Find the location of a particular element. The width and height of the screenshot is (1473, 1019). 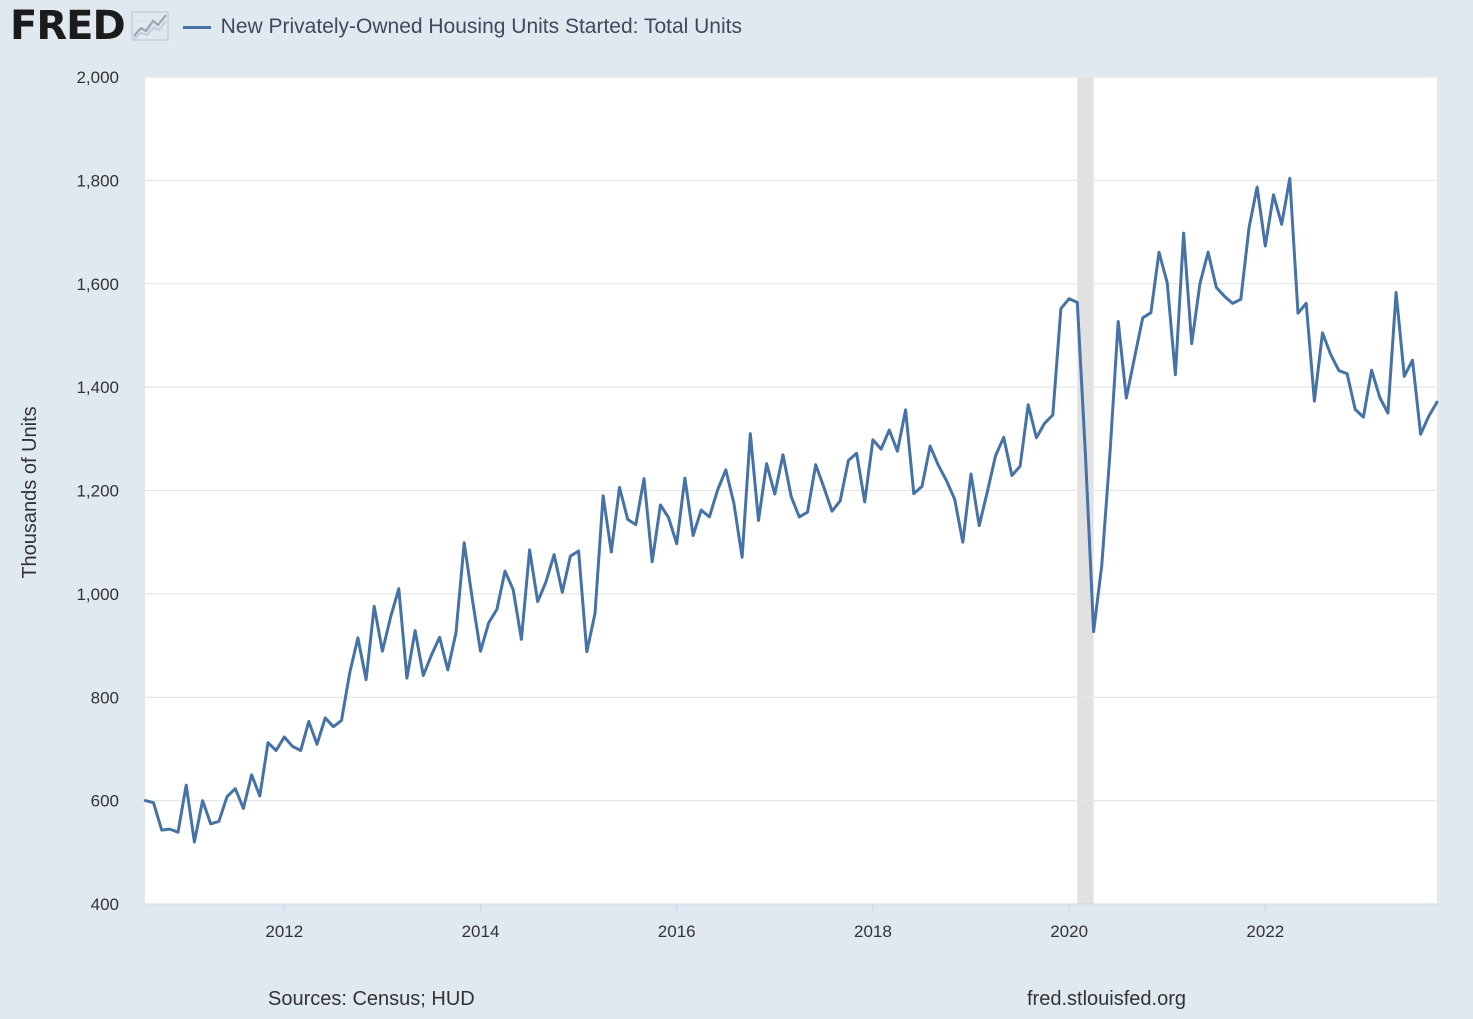

y-tick-label: 1,200 is located at coordinates (97, 491).